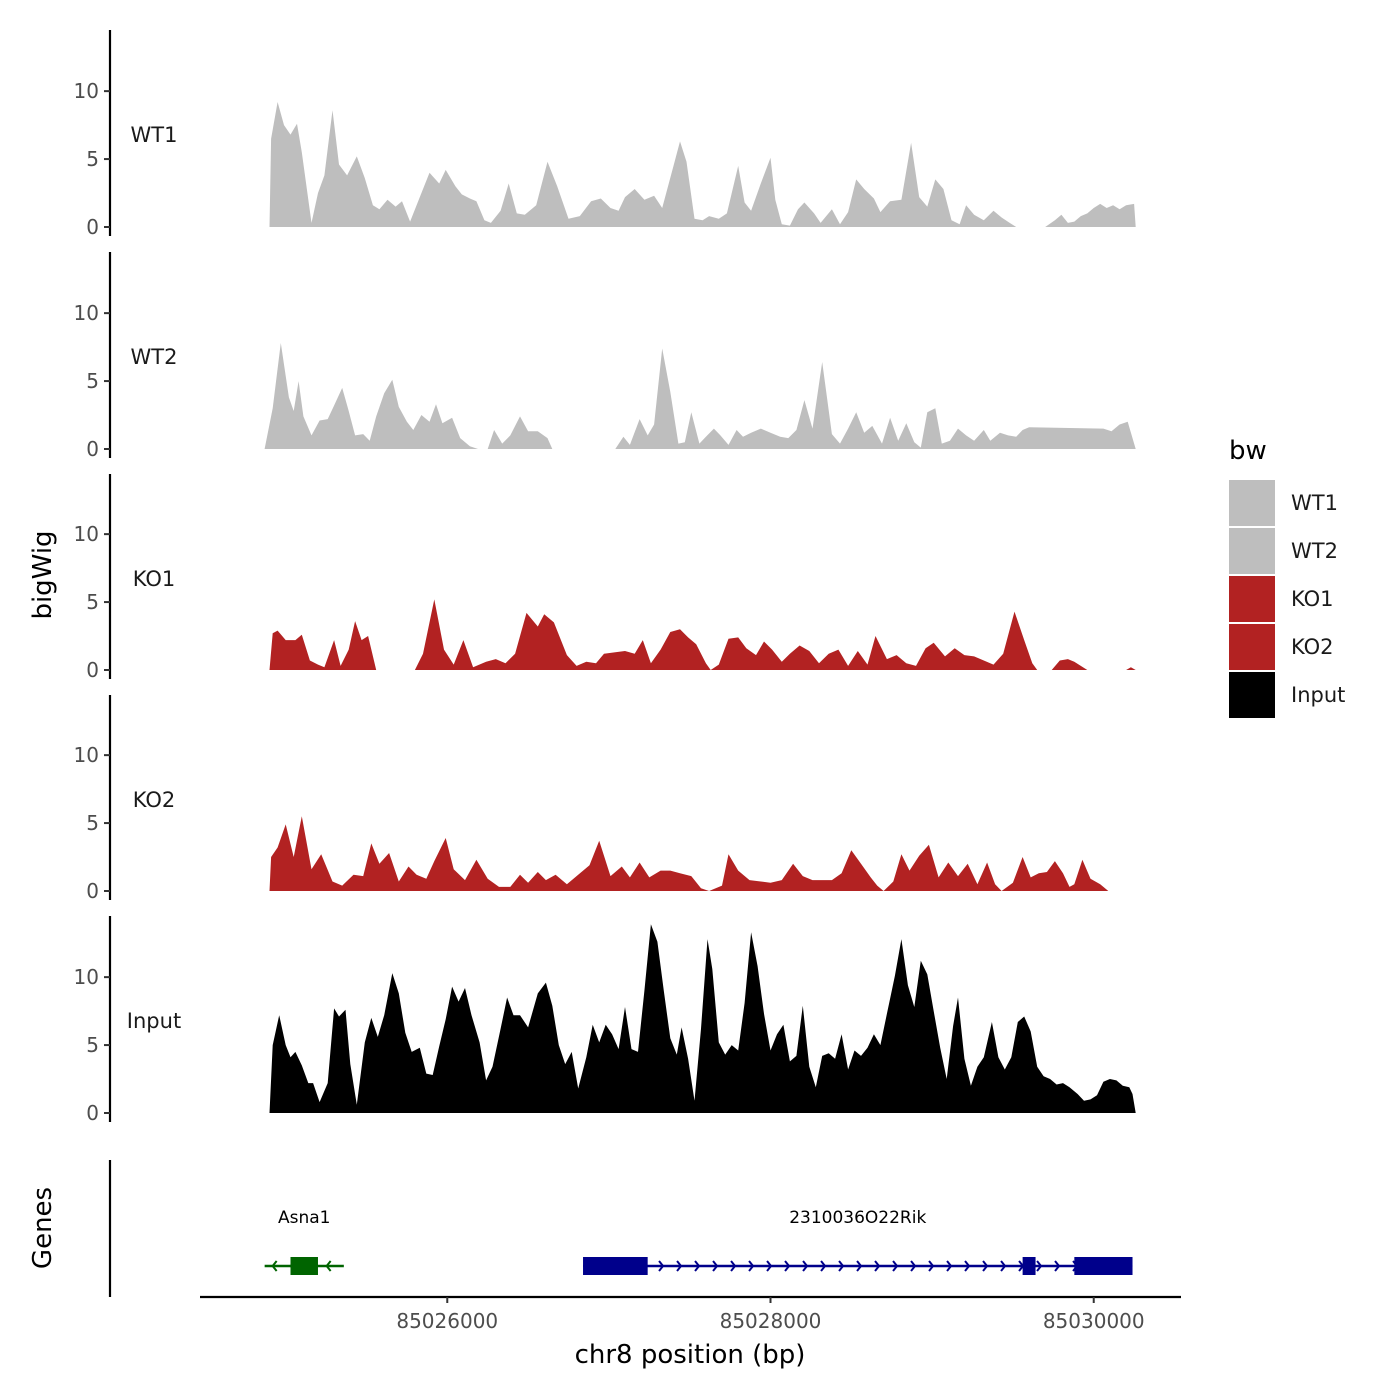 Image resolution: width=1400 pixels, height=1400 pixels. What do you see at coordinates (702, 634) in the screenshot?
I see `signal-area-ko1` at bounding box center [702, 634].